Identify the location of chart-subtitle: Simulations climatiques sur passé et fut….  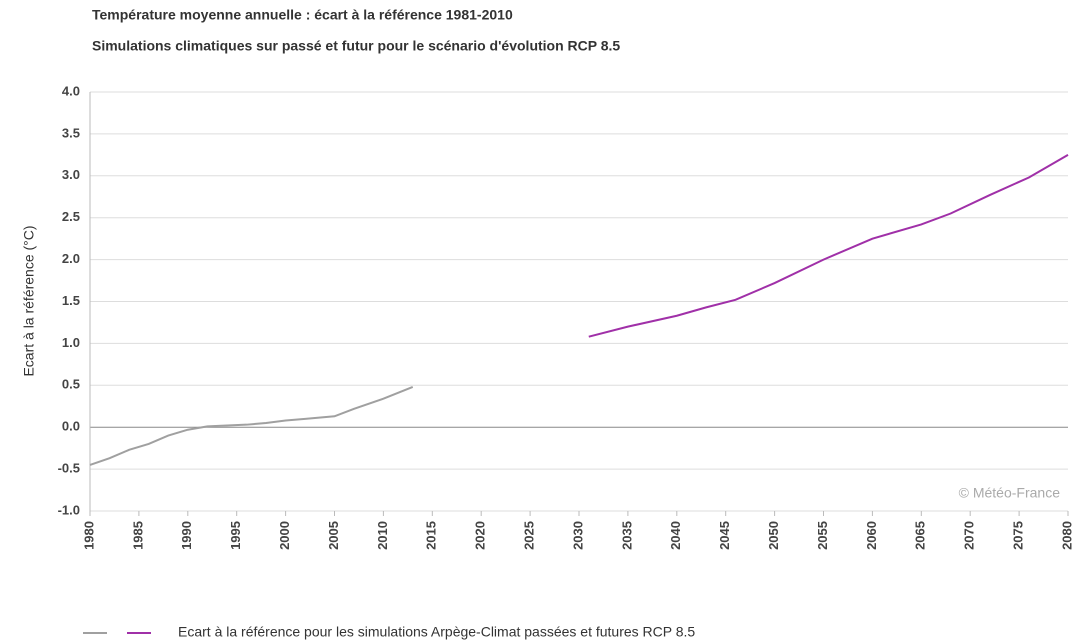
(356, 46).